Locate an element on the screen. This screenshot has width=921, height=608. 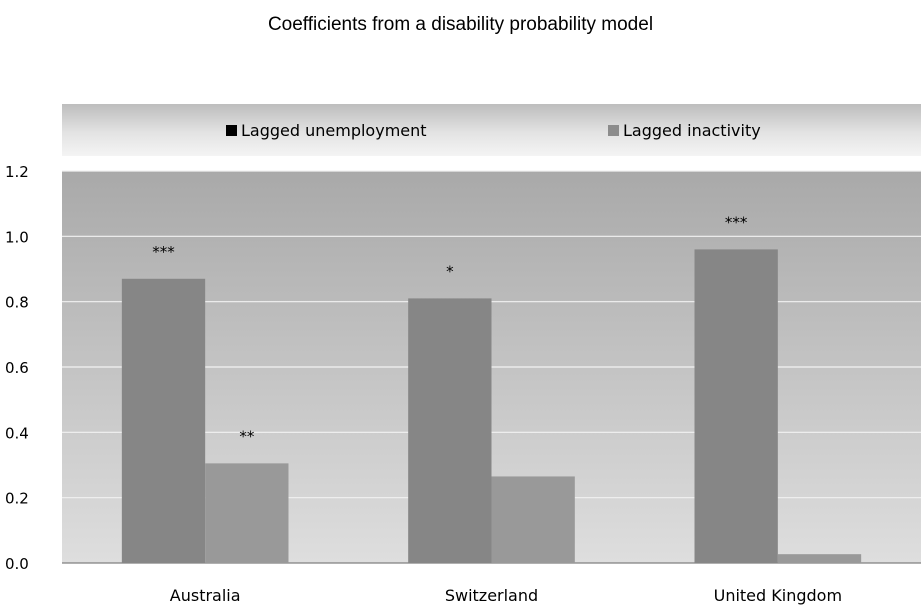
significance-label: * is located at coordinates (450, 271).